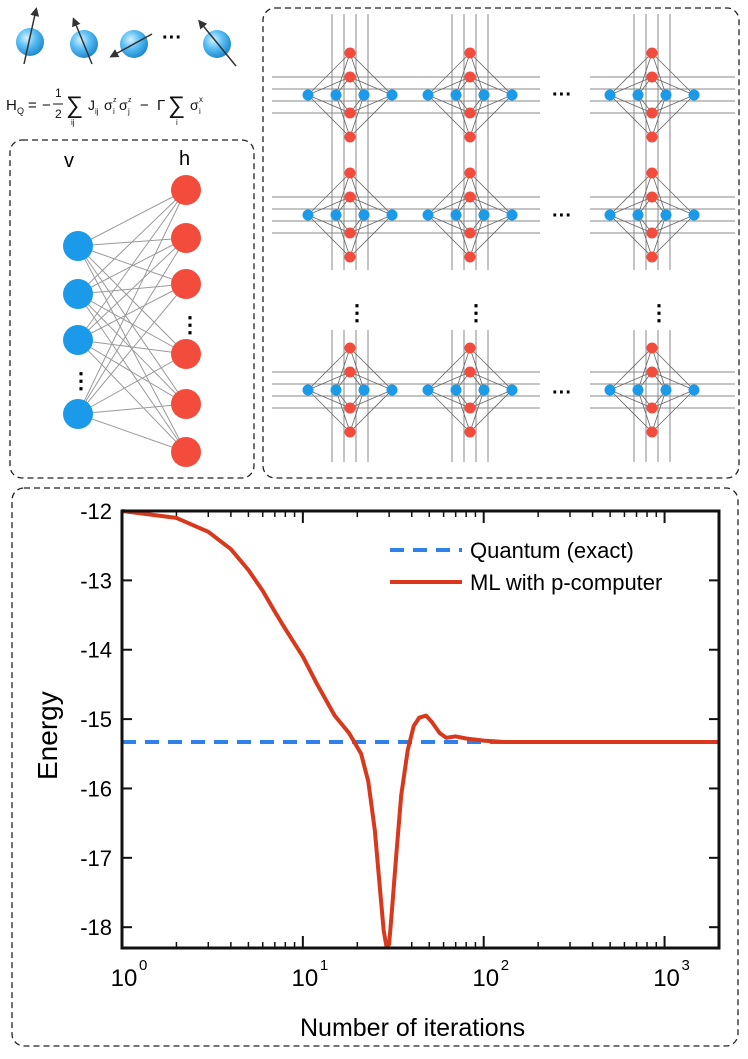 The width and height of the screenshot is (748, 1059). What do you see at coordinates (96, 858) in the screenshot?
I see `y-tick-label: -17` at bounding box center [96, 858].